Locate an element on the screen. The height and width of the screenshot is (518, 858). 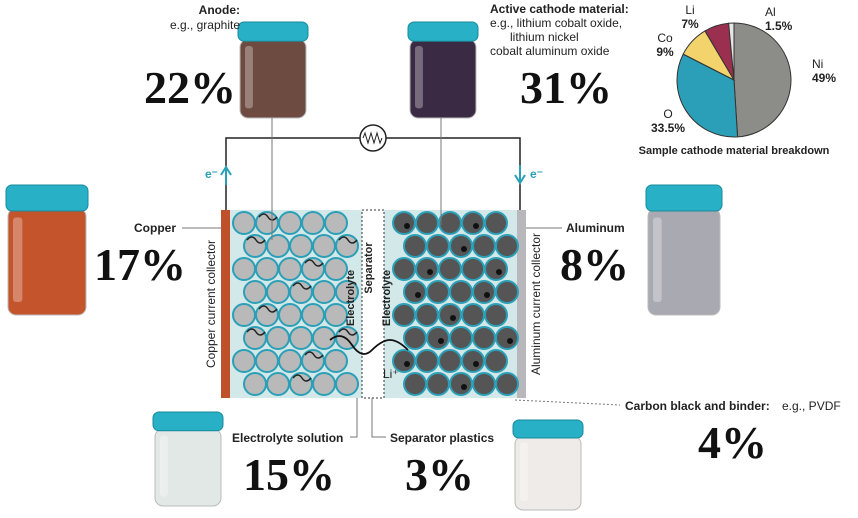
electron-arrow is located at coordinates (226, 175).